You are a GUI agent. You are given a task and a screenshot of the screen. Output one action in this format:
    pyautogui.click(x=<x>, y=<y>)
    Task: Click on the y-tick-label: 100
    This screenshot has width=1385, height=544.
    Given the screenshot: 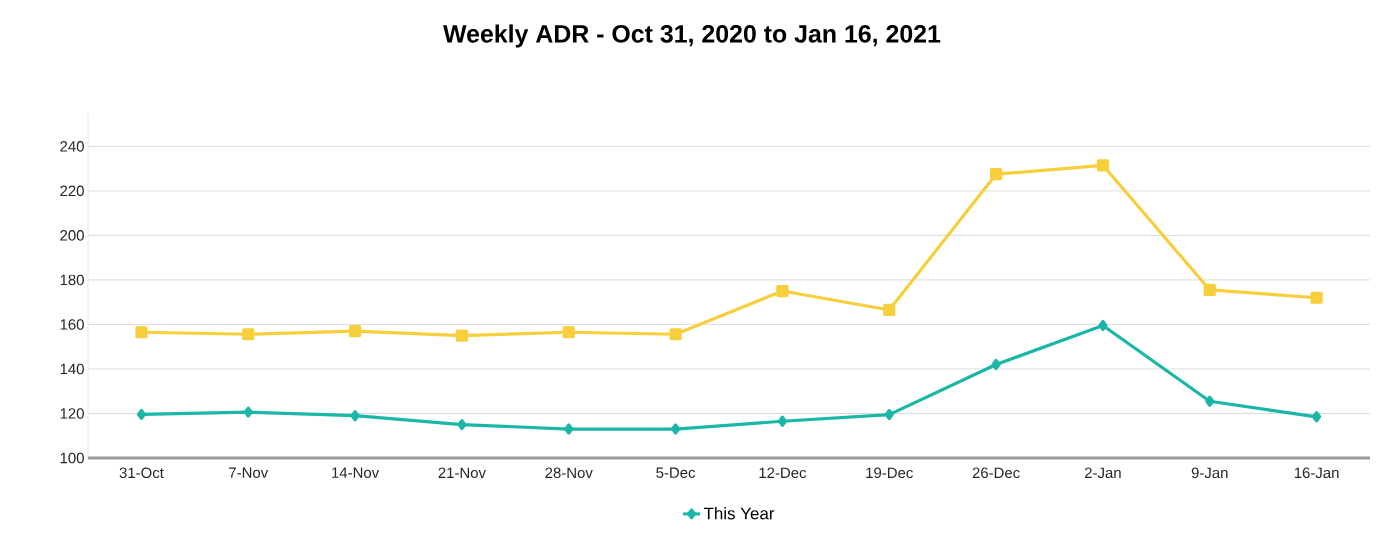 What is the action you would take?
    pyautogui.click(x=72, y=458)
    